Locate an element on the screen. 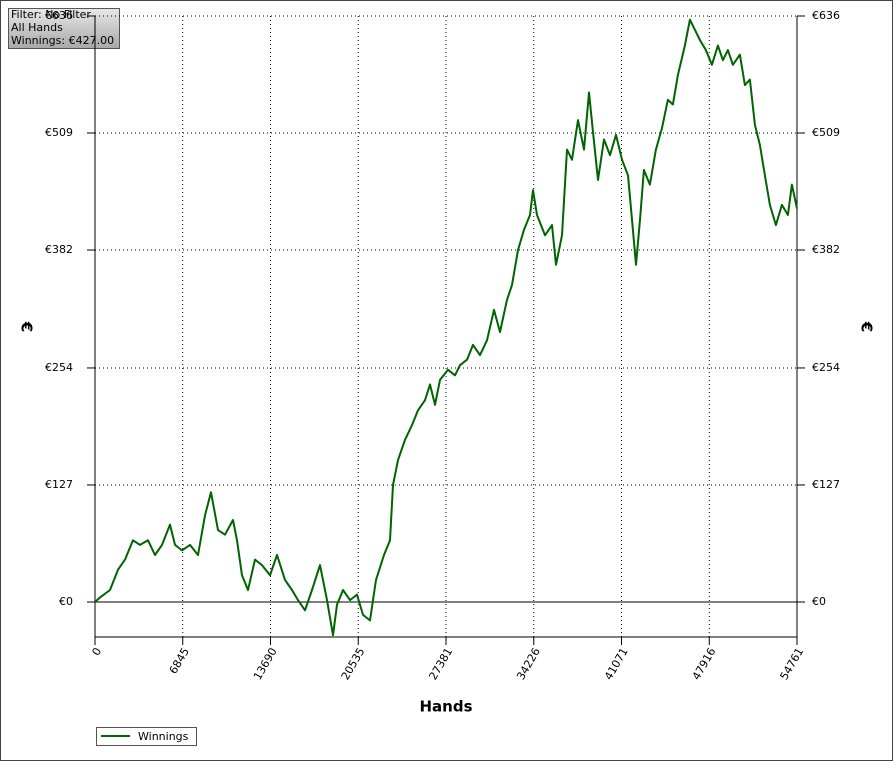 This screenshot has height=765, width=893. legend is located at coordinates (146, 736).